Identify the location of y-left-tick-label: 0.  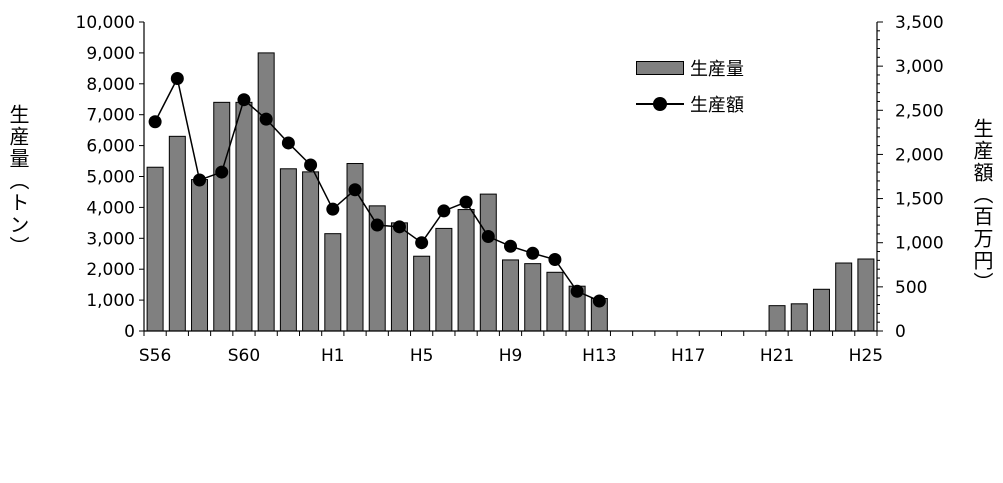
(129, 332).